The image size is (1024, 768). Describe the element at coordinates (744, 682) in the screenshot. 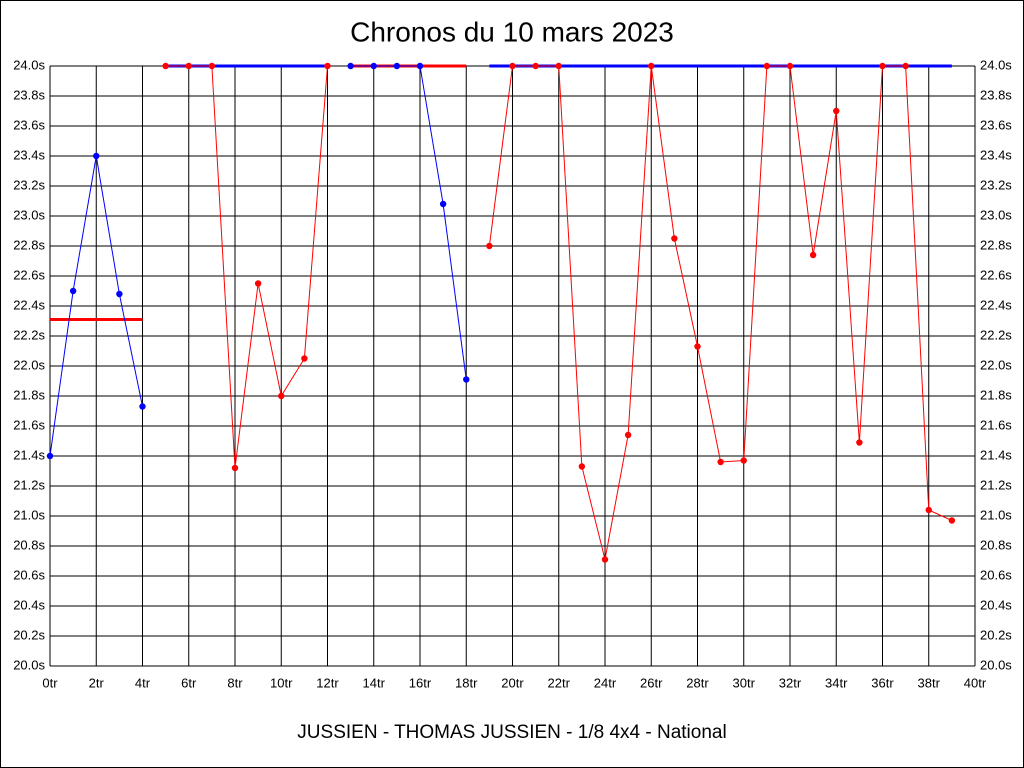

I see `x-tick-label: 30tr` at that location.